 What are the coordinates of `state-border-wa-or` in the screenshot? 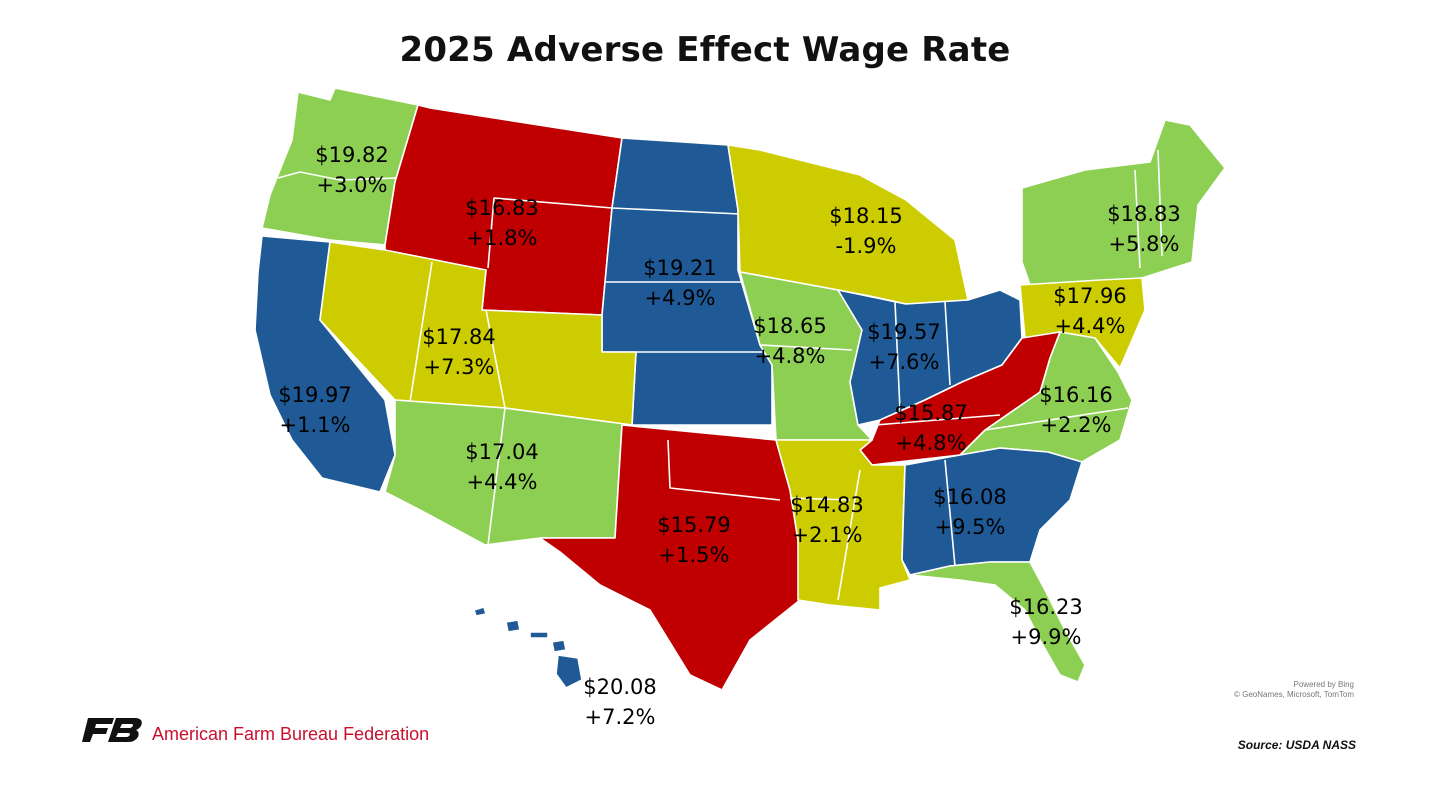 It's located at (338, 176).